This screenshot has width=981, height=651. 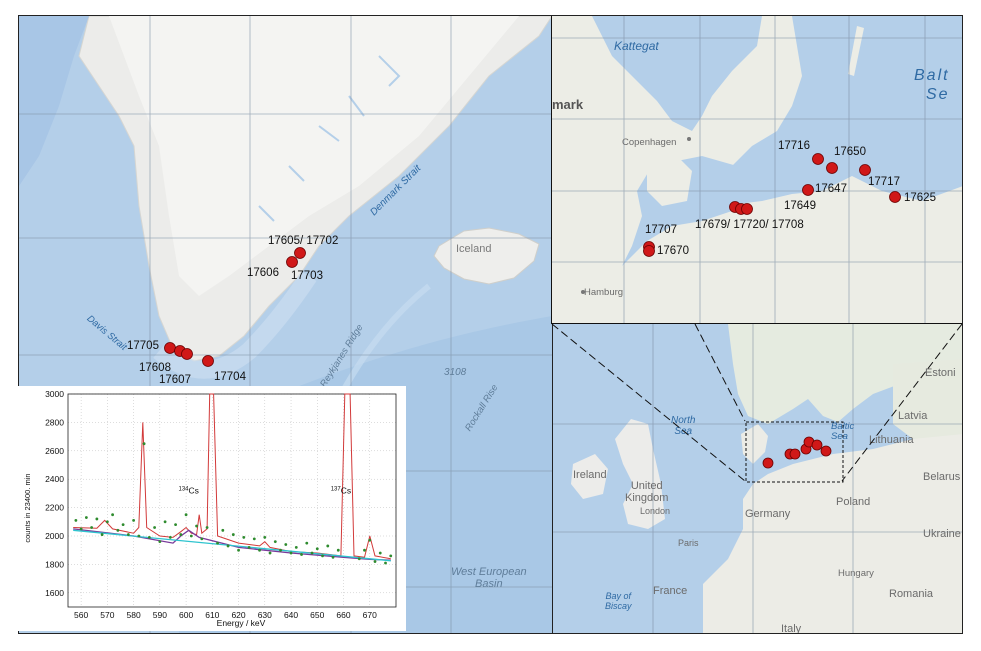 What do you see at coordinates (942, 477) in the screenshot?
I see `label-belarus: Belarus` at bounding box center [942, 477].